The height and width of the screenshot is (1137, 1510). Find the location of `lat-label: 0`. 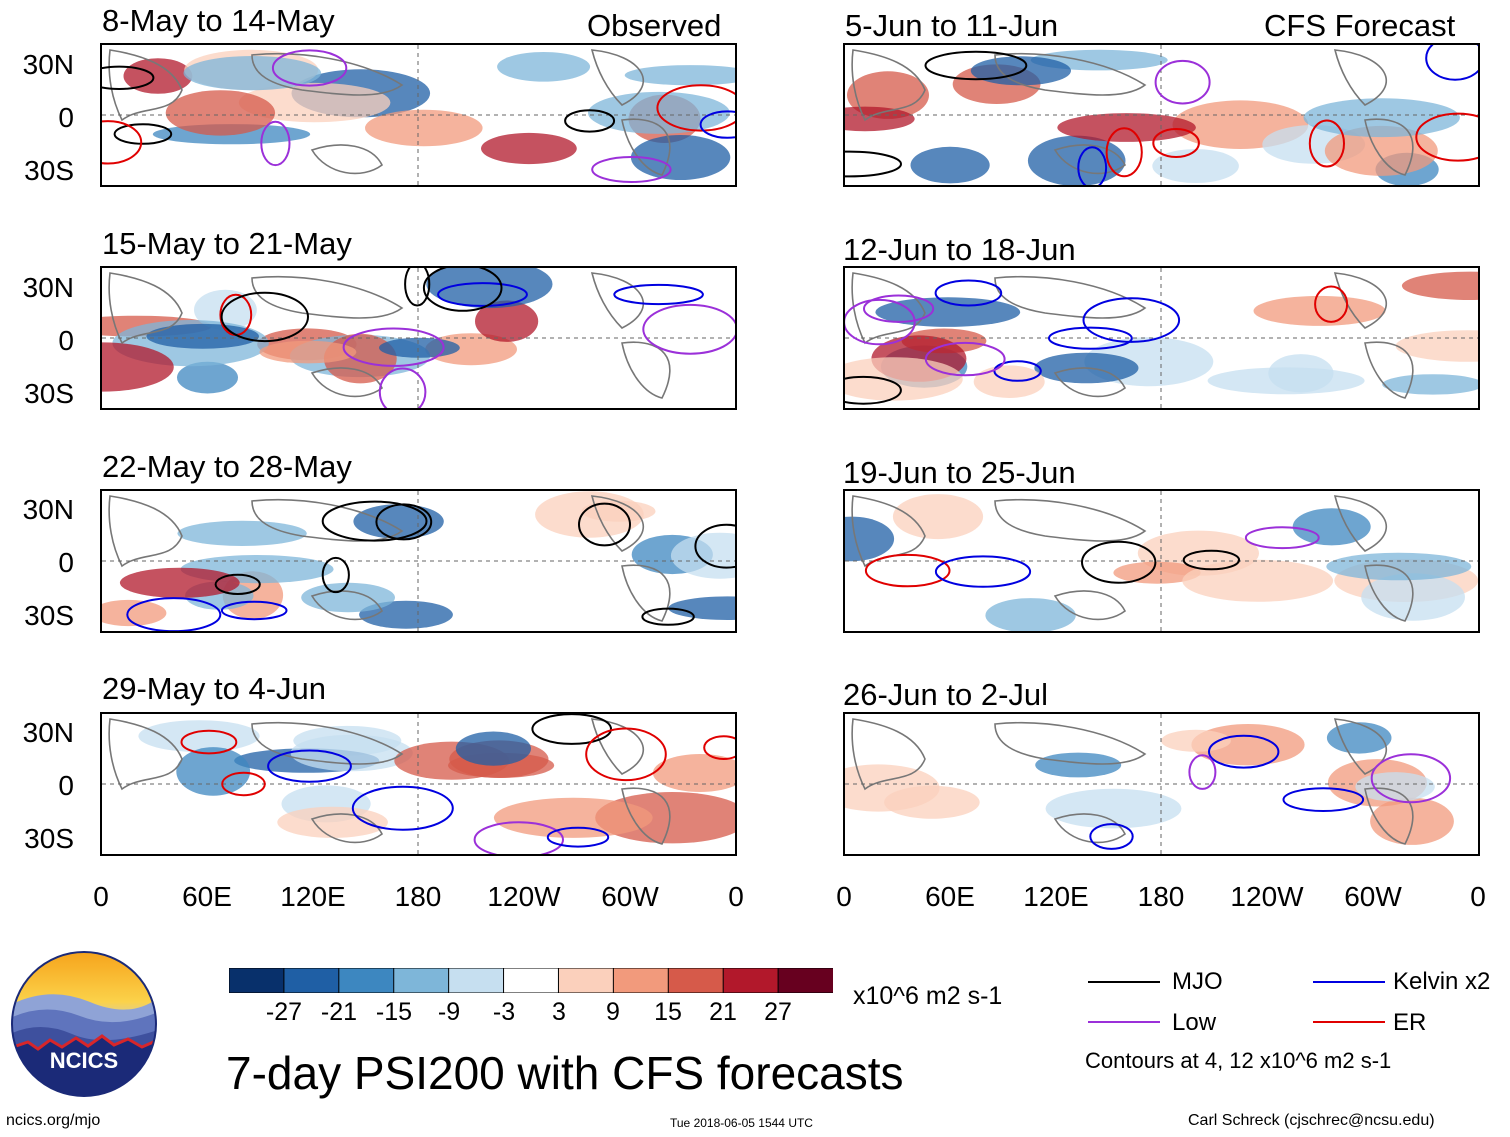

lat-label: 0 is located at coordinates (66, 562).